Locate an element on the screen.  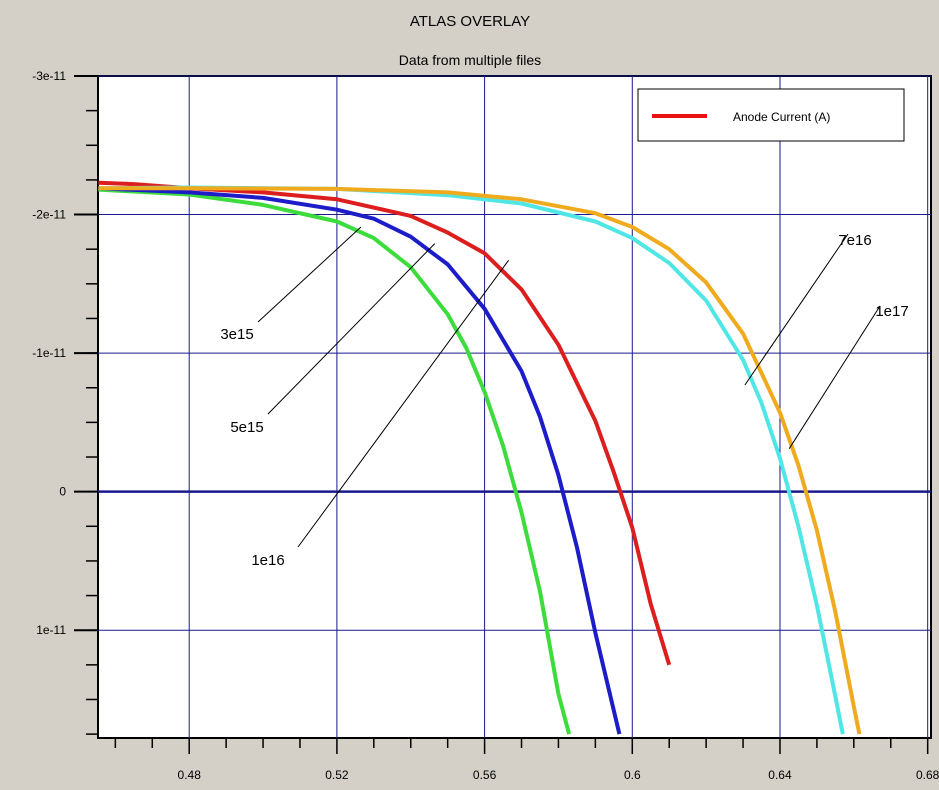
x-tick-label: 0.6 is located at coordinates (632, 775).